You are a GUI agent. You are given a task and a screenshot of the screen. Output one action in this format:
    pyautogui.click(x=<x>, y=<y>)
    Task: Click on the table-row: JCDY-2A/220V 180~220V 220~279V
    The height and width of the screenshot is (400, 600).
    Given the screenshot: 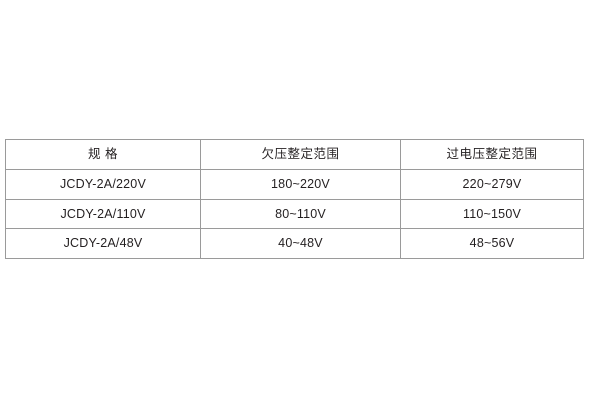 What is the action you would take?
    pyautogui.click(x=294, y=184)
    